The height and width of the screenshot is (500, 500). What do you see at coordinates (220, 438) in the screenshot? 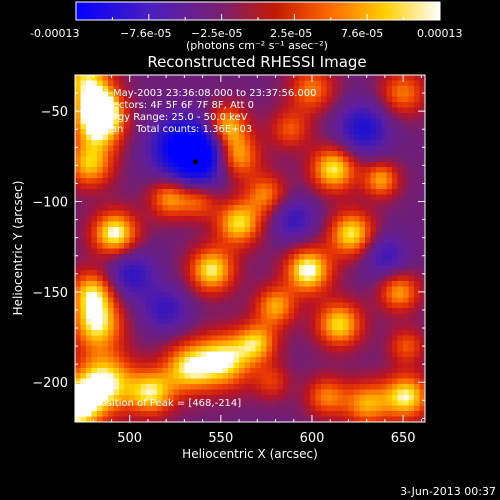
I see `x-tick-label: 550` at bounding box center [220, 438].